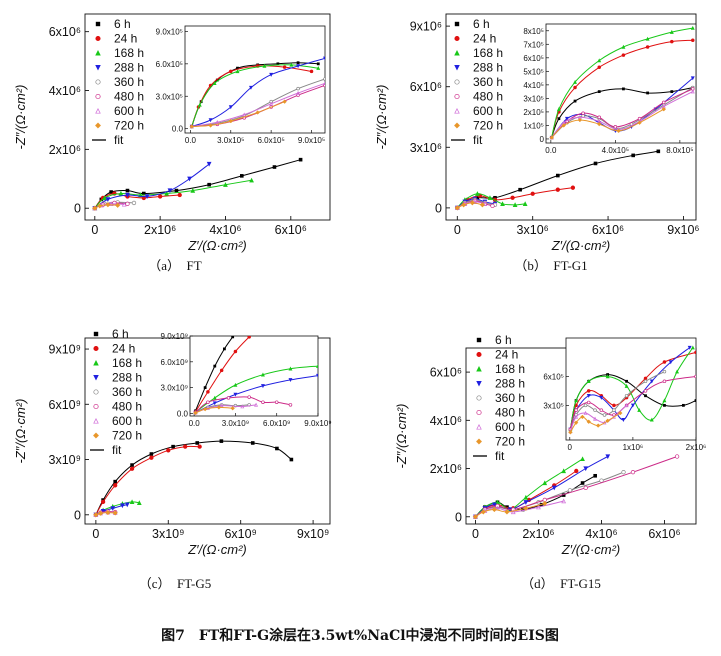 This screenshot has width=721, height=656. What do you see at coordinates (96, 421) in the screenshot?
I see `panel-c-legend-marker-point-600h-leg` at bounding box center [96, 421].